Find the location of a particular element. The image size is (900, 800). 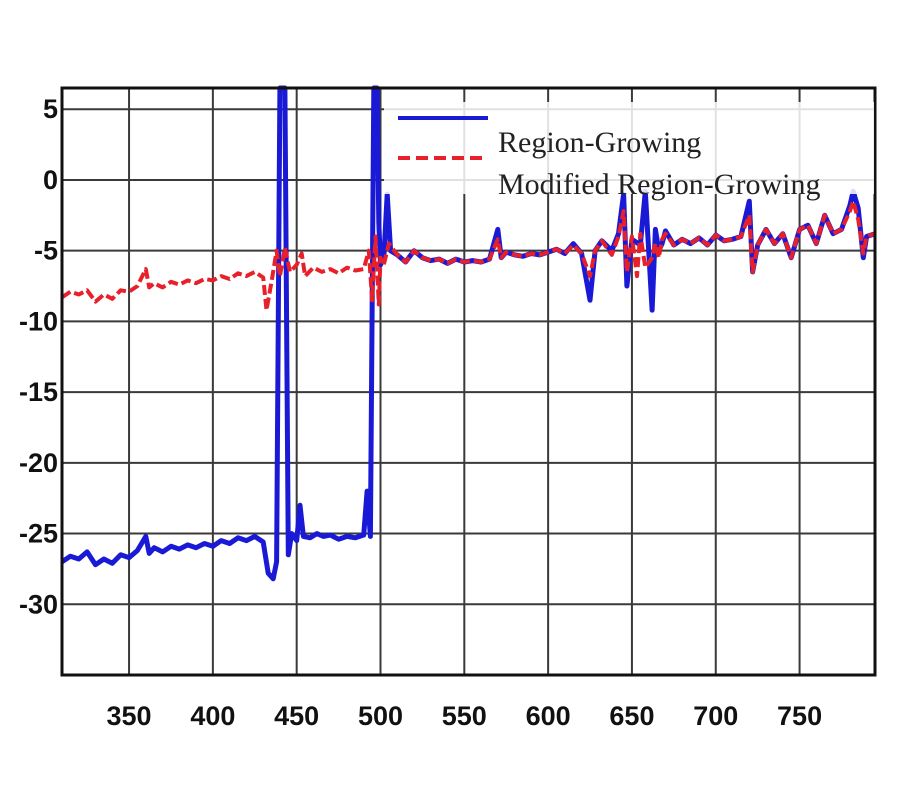

x-tick-label: 400 is located at coordinates (212, 716).